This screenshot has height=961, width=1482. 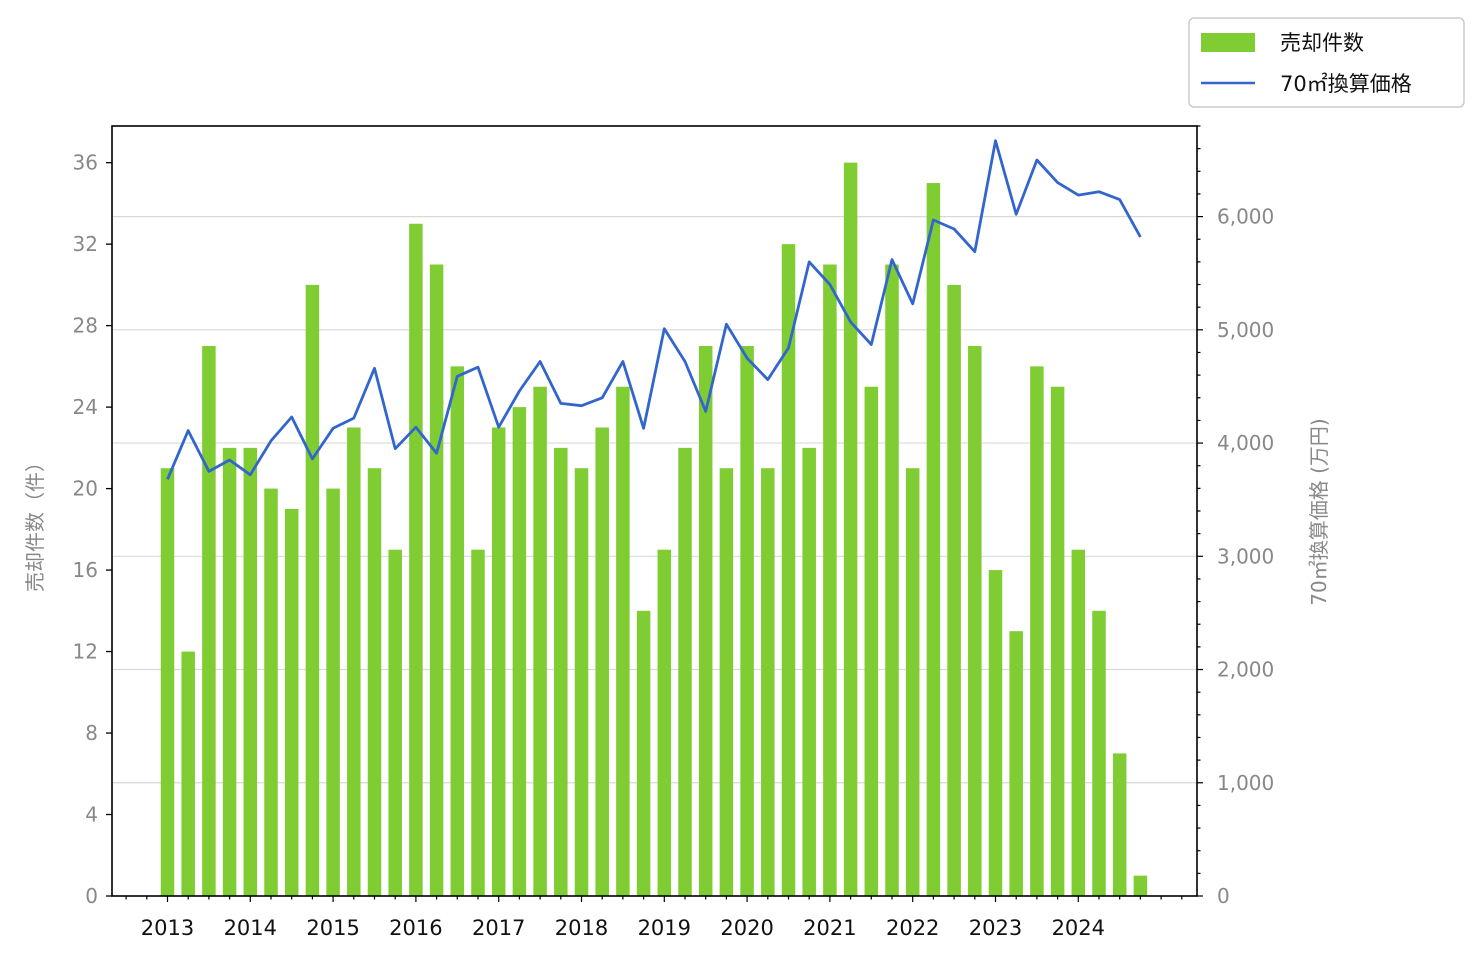 What do you see at coordinates (829, 928) in the screenshot?
I see `x-tick-label: 2021` at bounding box center [829, 928].